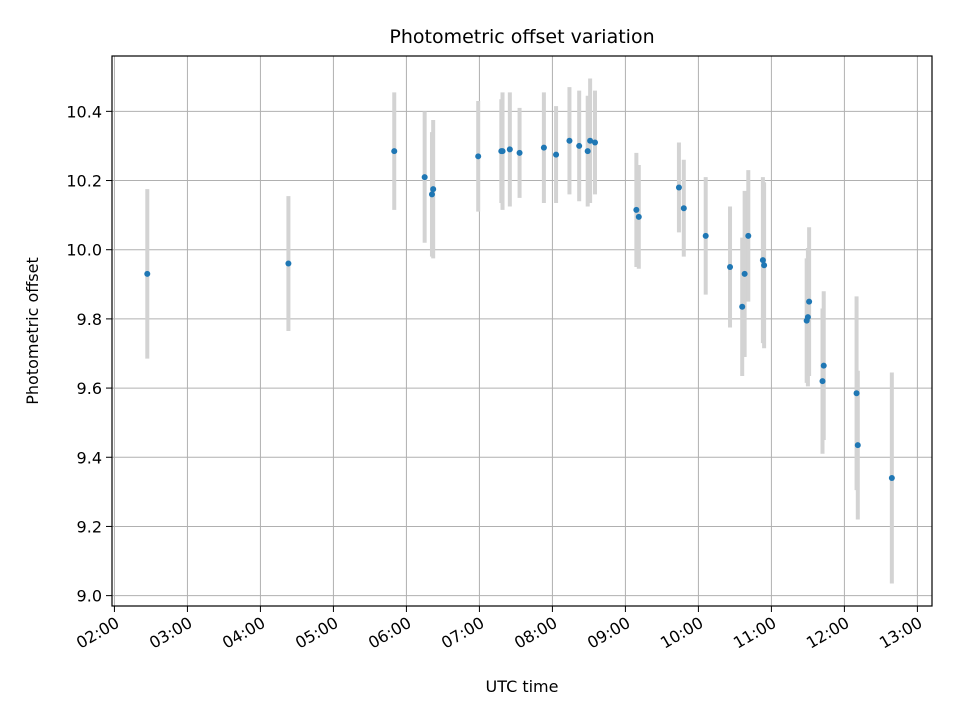 Image resolution: width=960 pixels, height=720 pixels. I want to click on chart-title: Photometric offset variation, so click(521, 37).